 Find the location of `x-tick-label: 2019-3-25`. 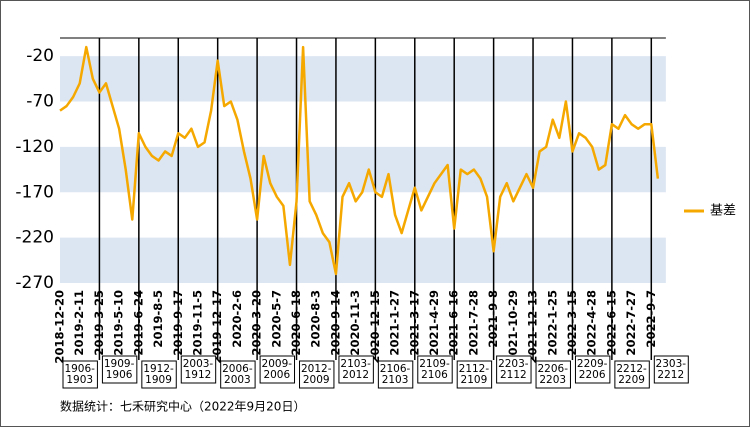

x-tick-label: 2019-3-25 is located at coordinates (99, 323).